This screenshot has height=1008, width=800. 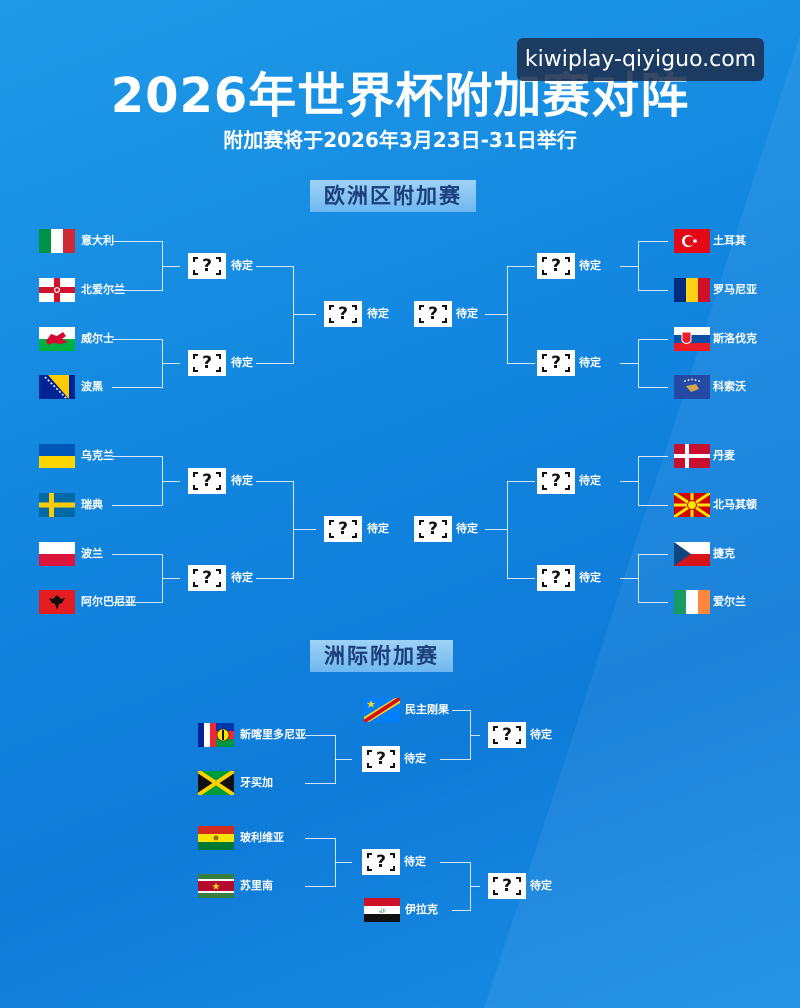 What do you see at coordinates (256, 782) in the screenshot?
I see `team-name: 牙买加` at bounding box center [256, 782].